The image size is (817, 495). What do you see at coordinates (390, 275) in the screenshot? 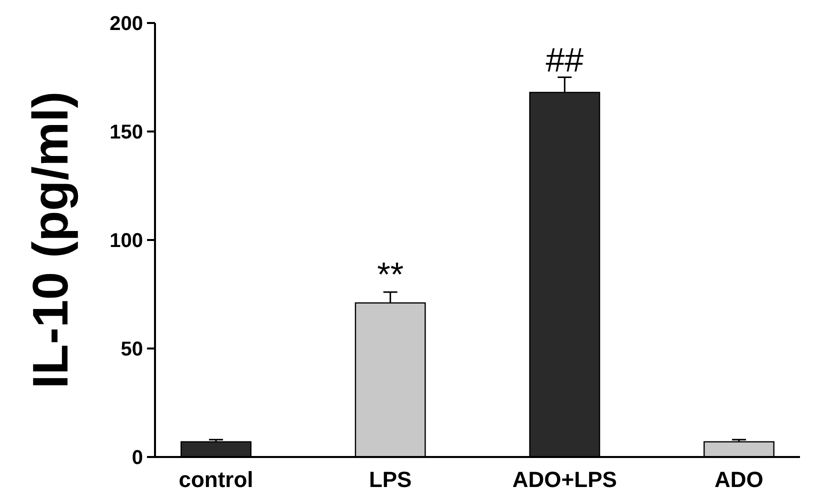
I see `annotation: **` at bounding box center [390, 275].